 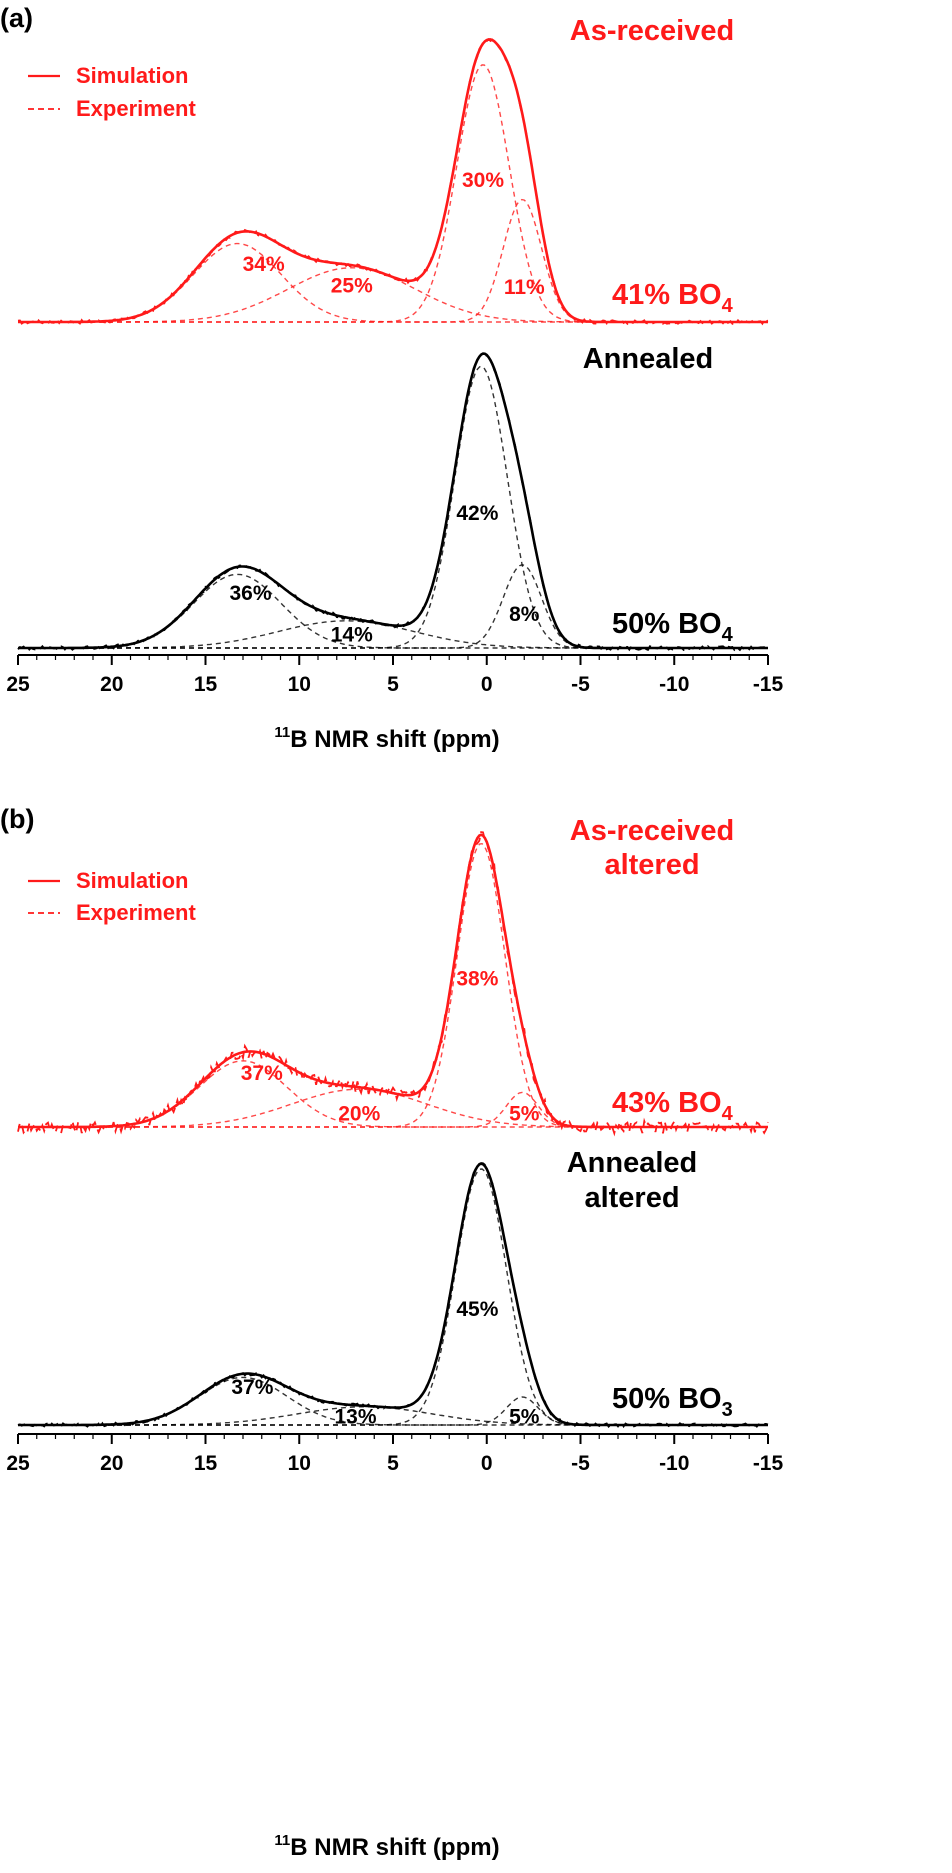 I want to click on bo-fraction-label: 50% BO3, so click(x=672, y=1402).